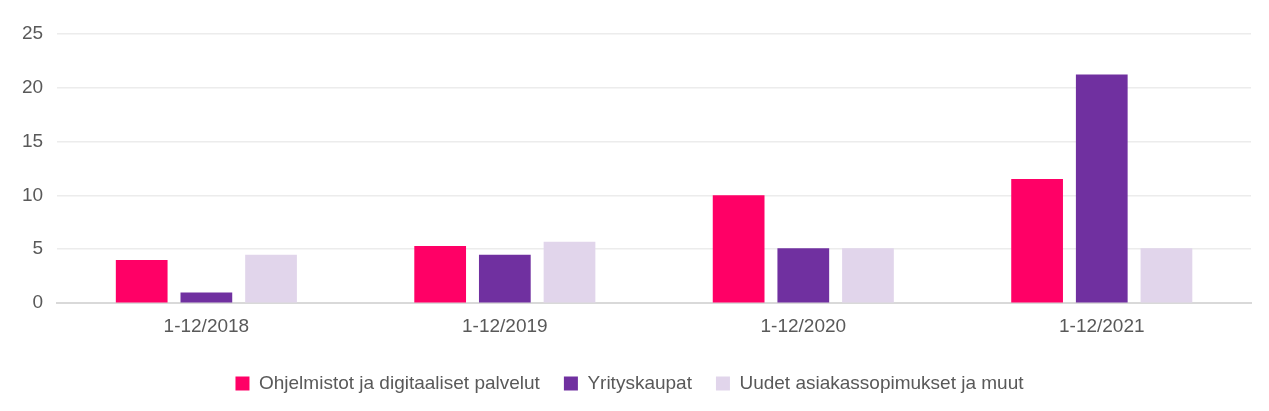  What do you see at coordinates (882, 382) in the screenshot?
I see `legend-label: Uudet asiakassopimukset ja muut` at bounding box center [882, 382].